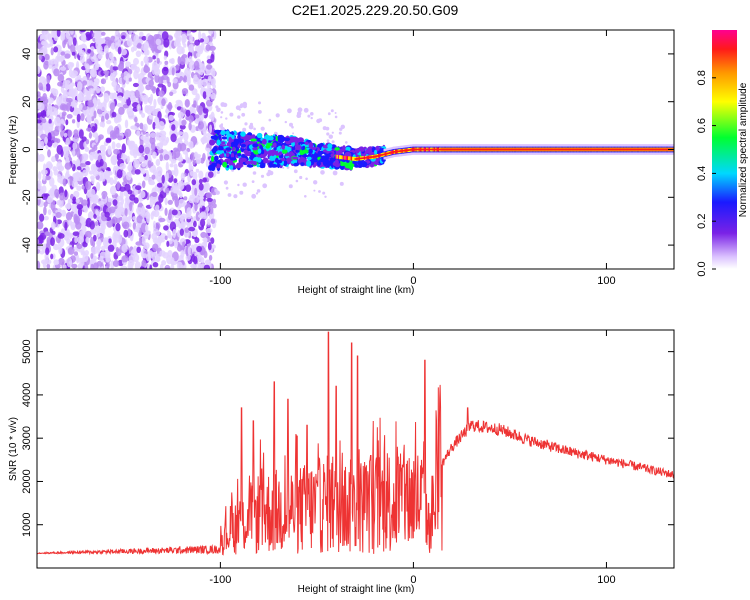 Image resolution: width=750 pixels, height=600 pixels. I want to click on snr-y-tick-label: 4000, so click(27, 395).